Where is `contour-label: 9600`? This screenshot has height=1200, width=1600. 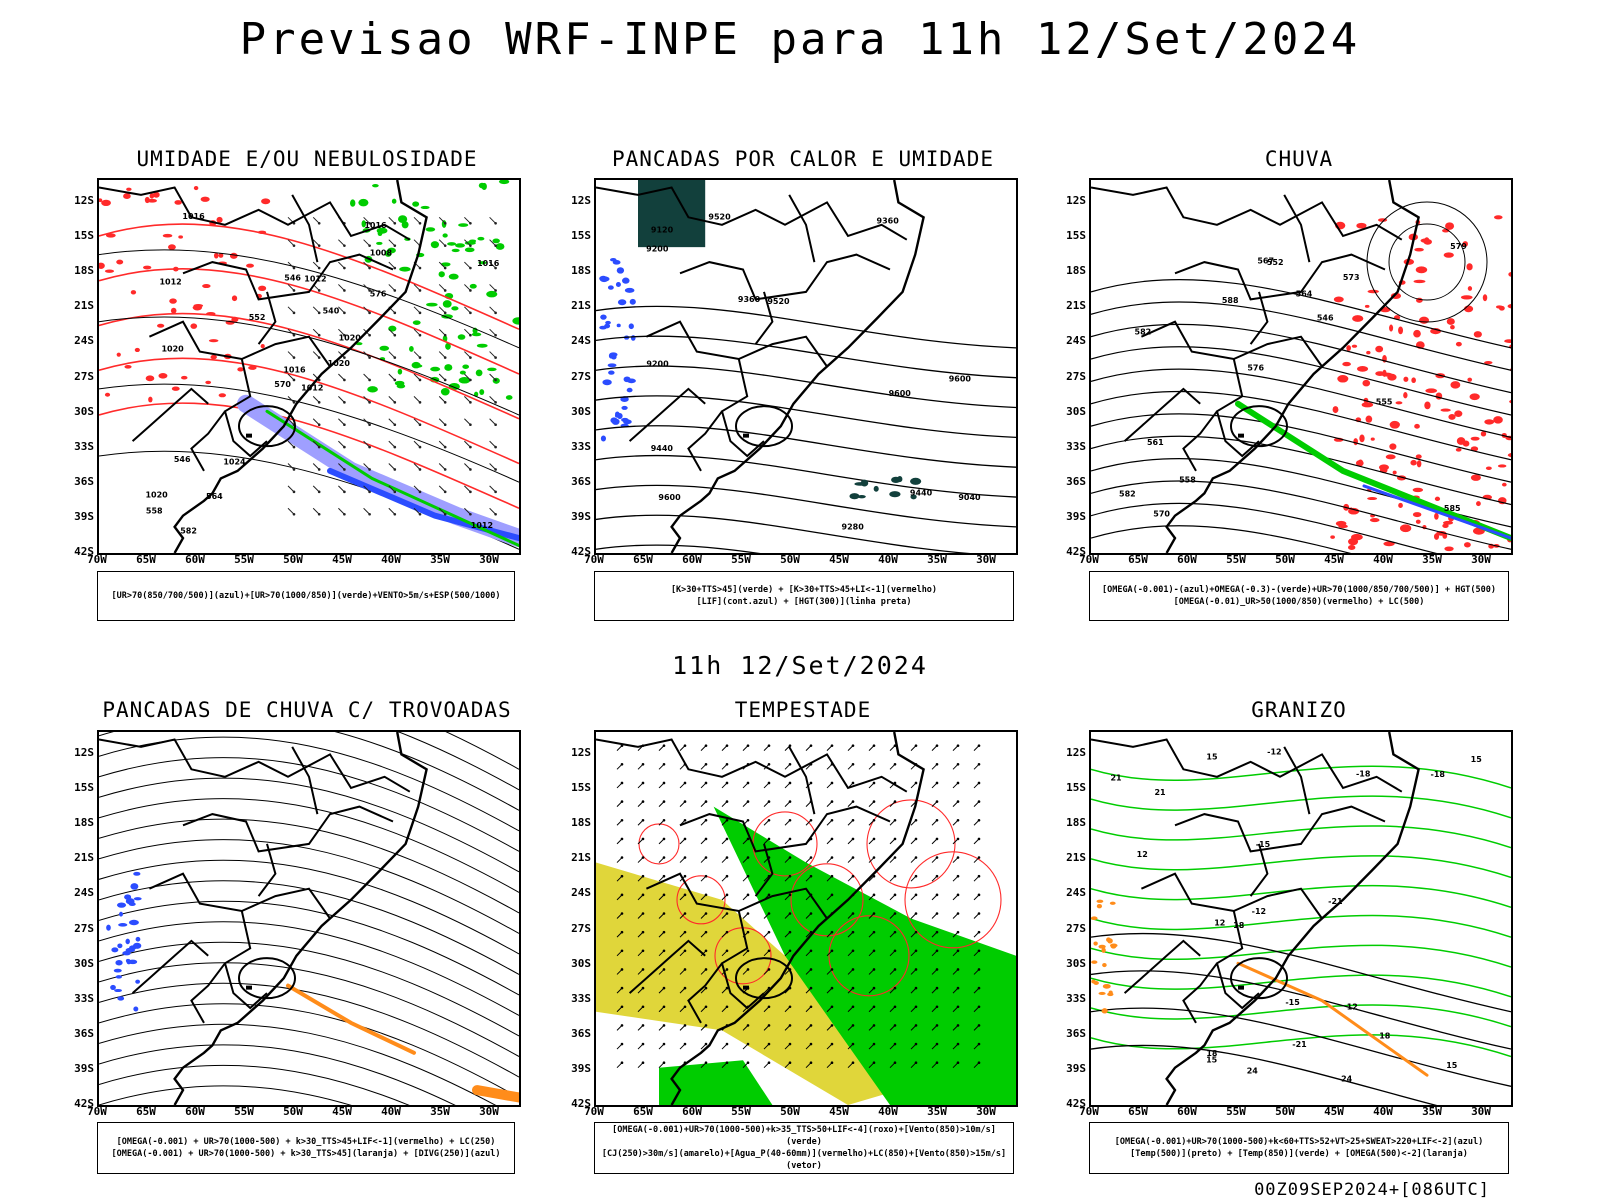 contour-label: 9600 is located at coordinates (960, 379).